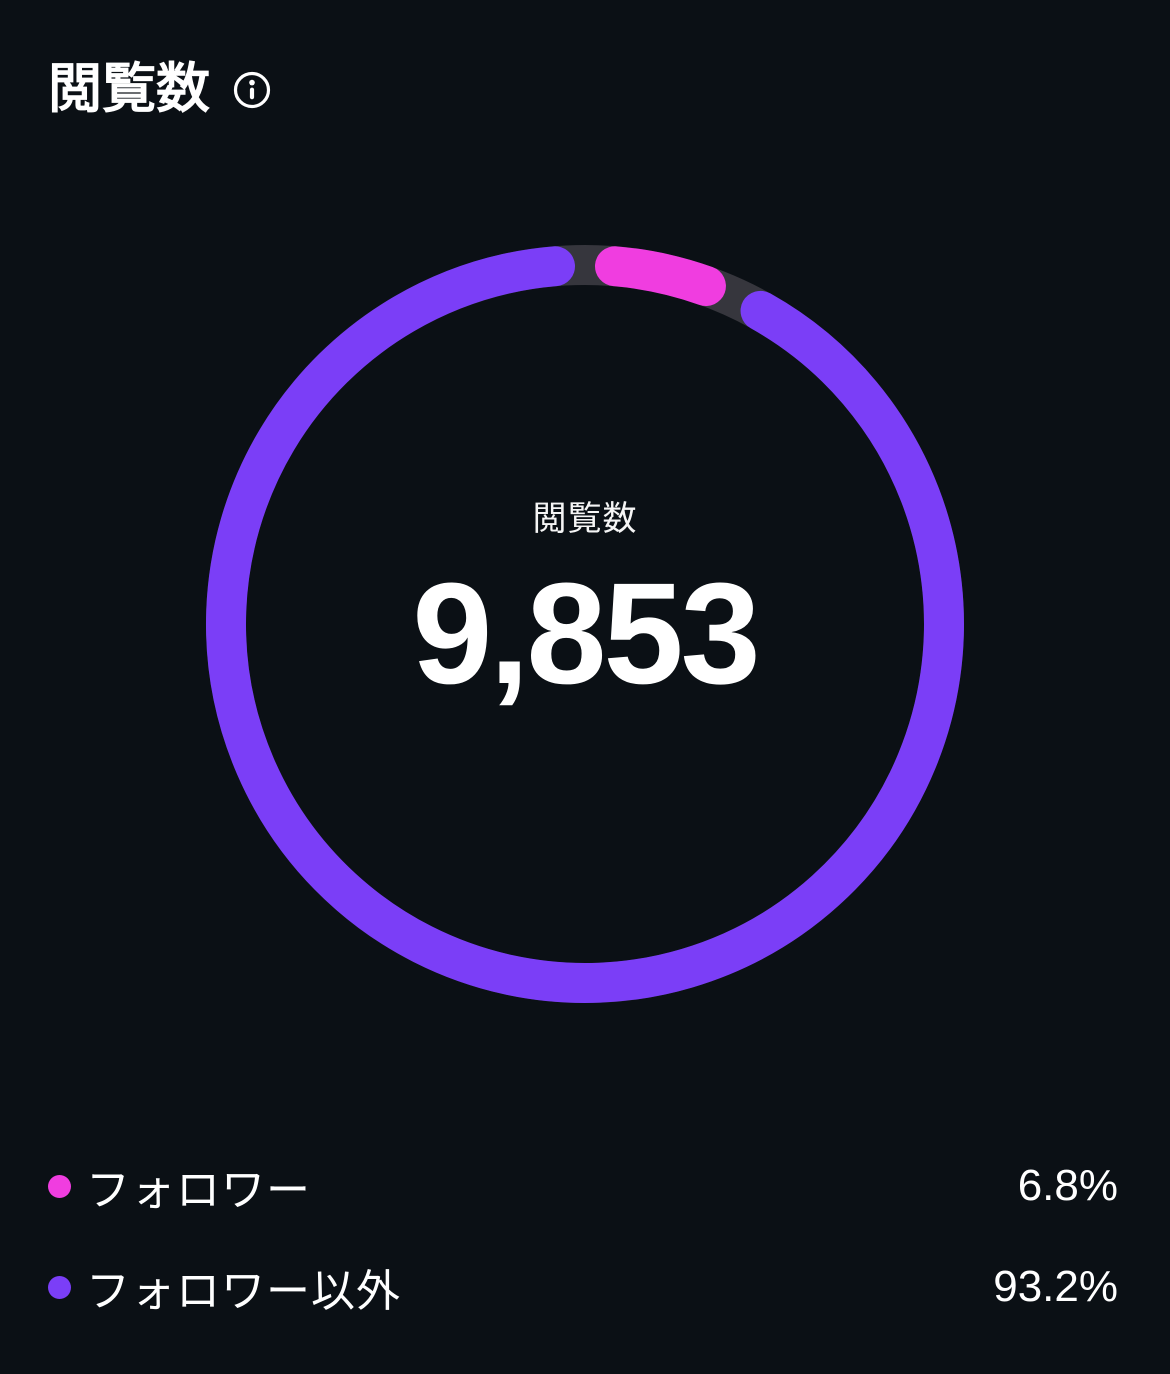 This screenshot has width=1170, height=1374. Describe the element at coordinates (660, 276) in the screenshot. I see `donut-segment-followers` at that location.